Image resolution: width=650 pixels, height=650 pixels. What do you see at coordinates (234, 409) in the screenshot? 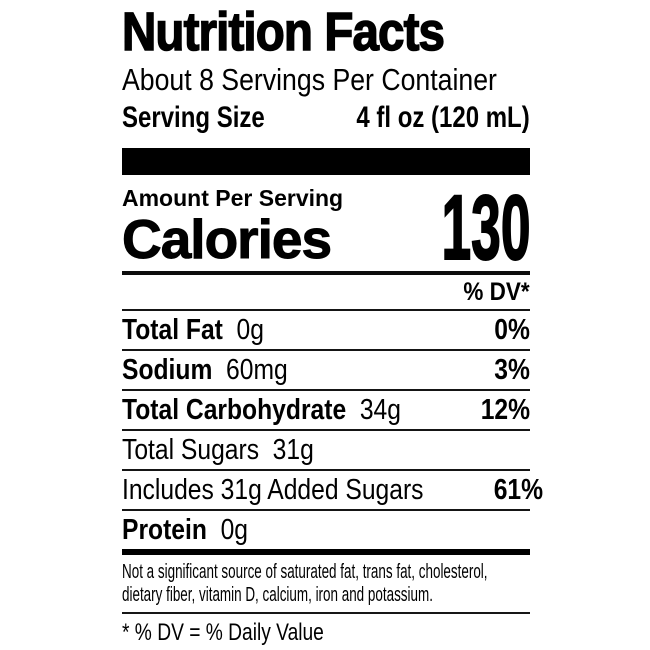
I see `nutrient-name: Total Carbohydrate` at bounding box center [234, 409].